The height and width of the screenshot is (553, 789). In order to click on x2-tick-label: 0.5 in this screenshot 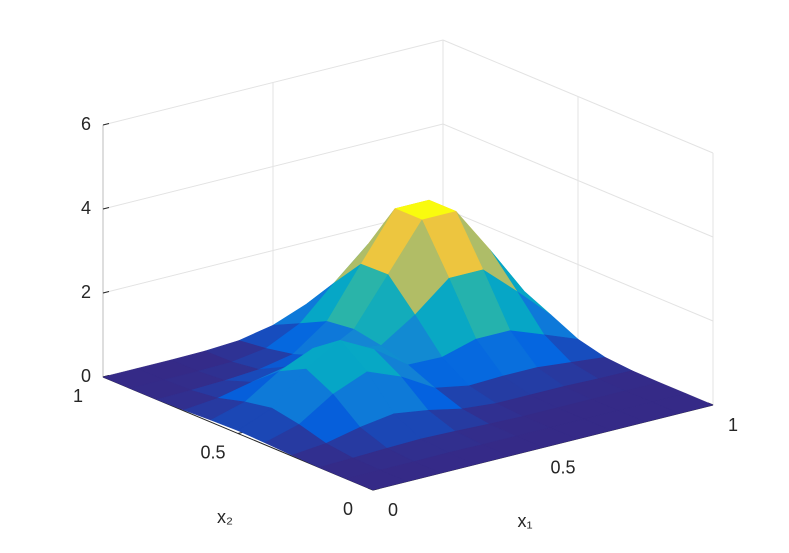, I will do `click(212, 452)`.